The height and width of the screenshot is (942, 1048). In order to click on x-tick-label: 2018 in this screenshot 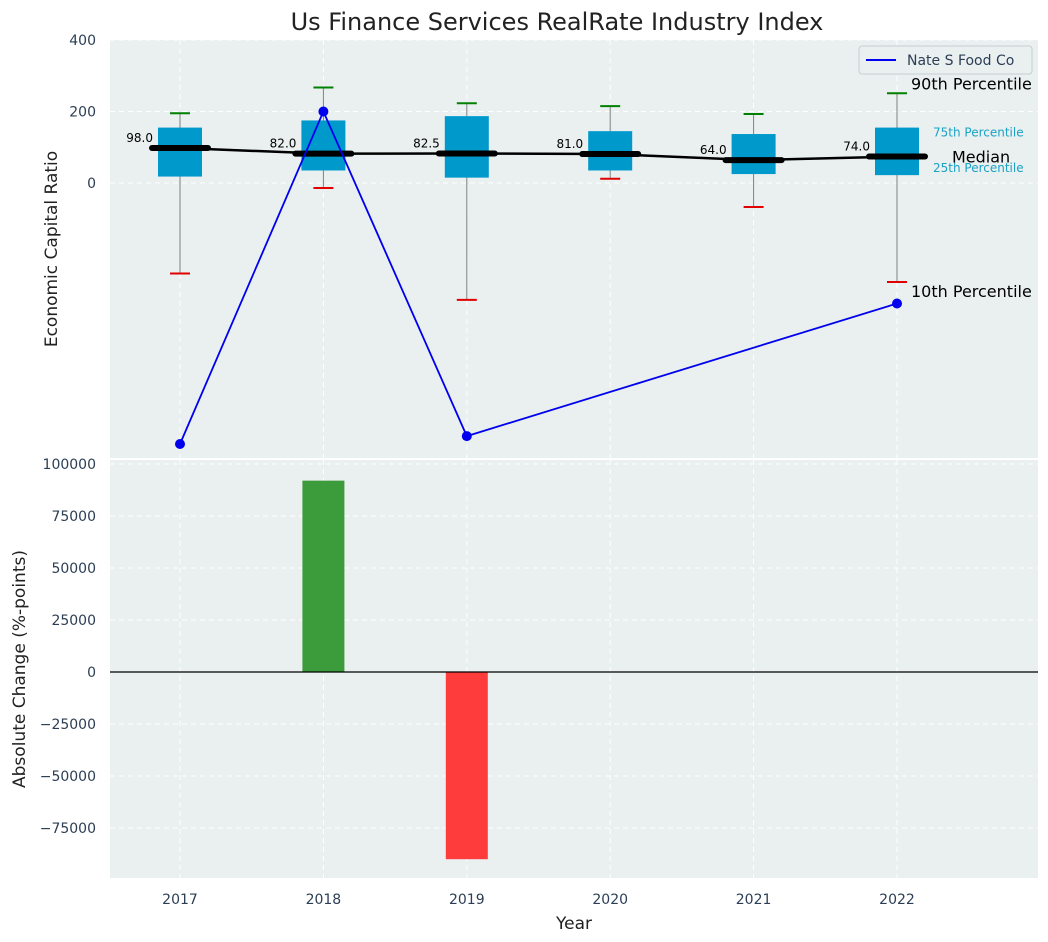, I will do `click(324, 900)`.